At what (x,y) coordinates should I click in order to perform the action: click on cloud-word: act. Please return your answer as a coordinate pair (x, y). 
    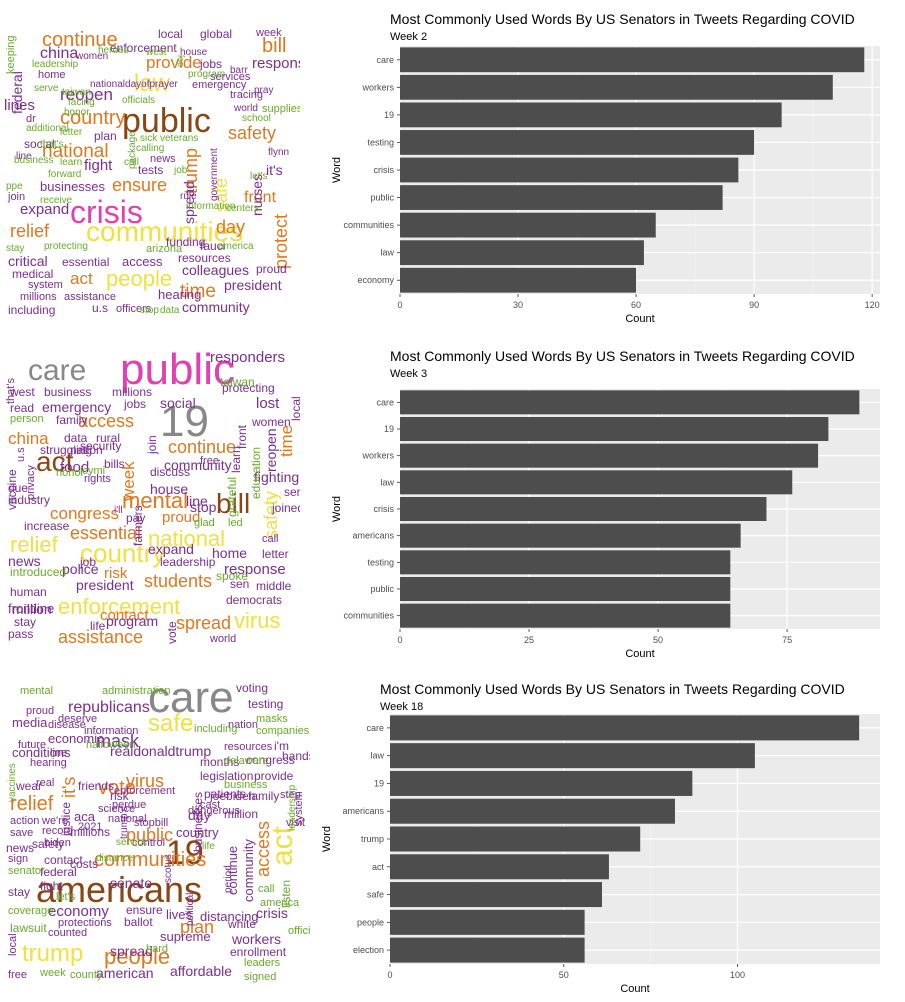
    Looking at the image, I should click on (81, 278).